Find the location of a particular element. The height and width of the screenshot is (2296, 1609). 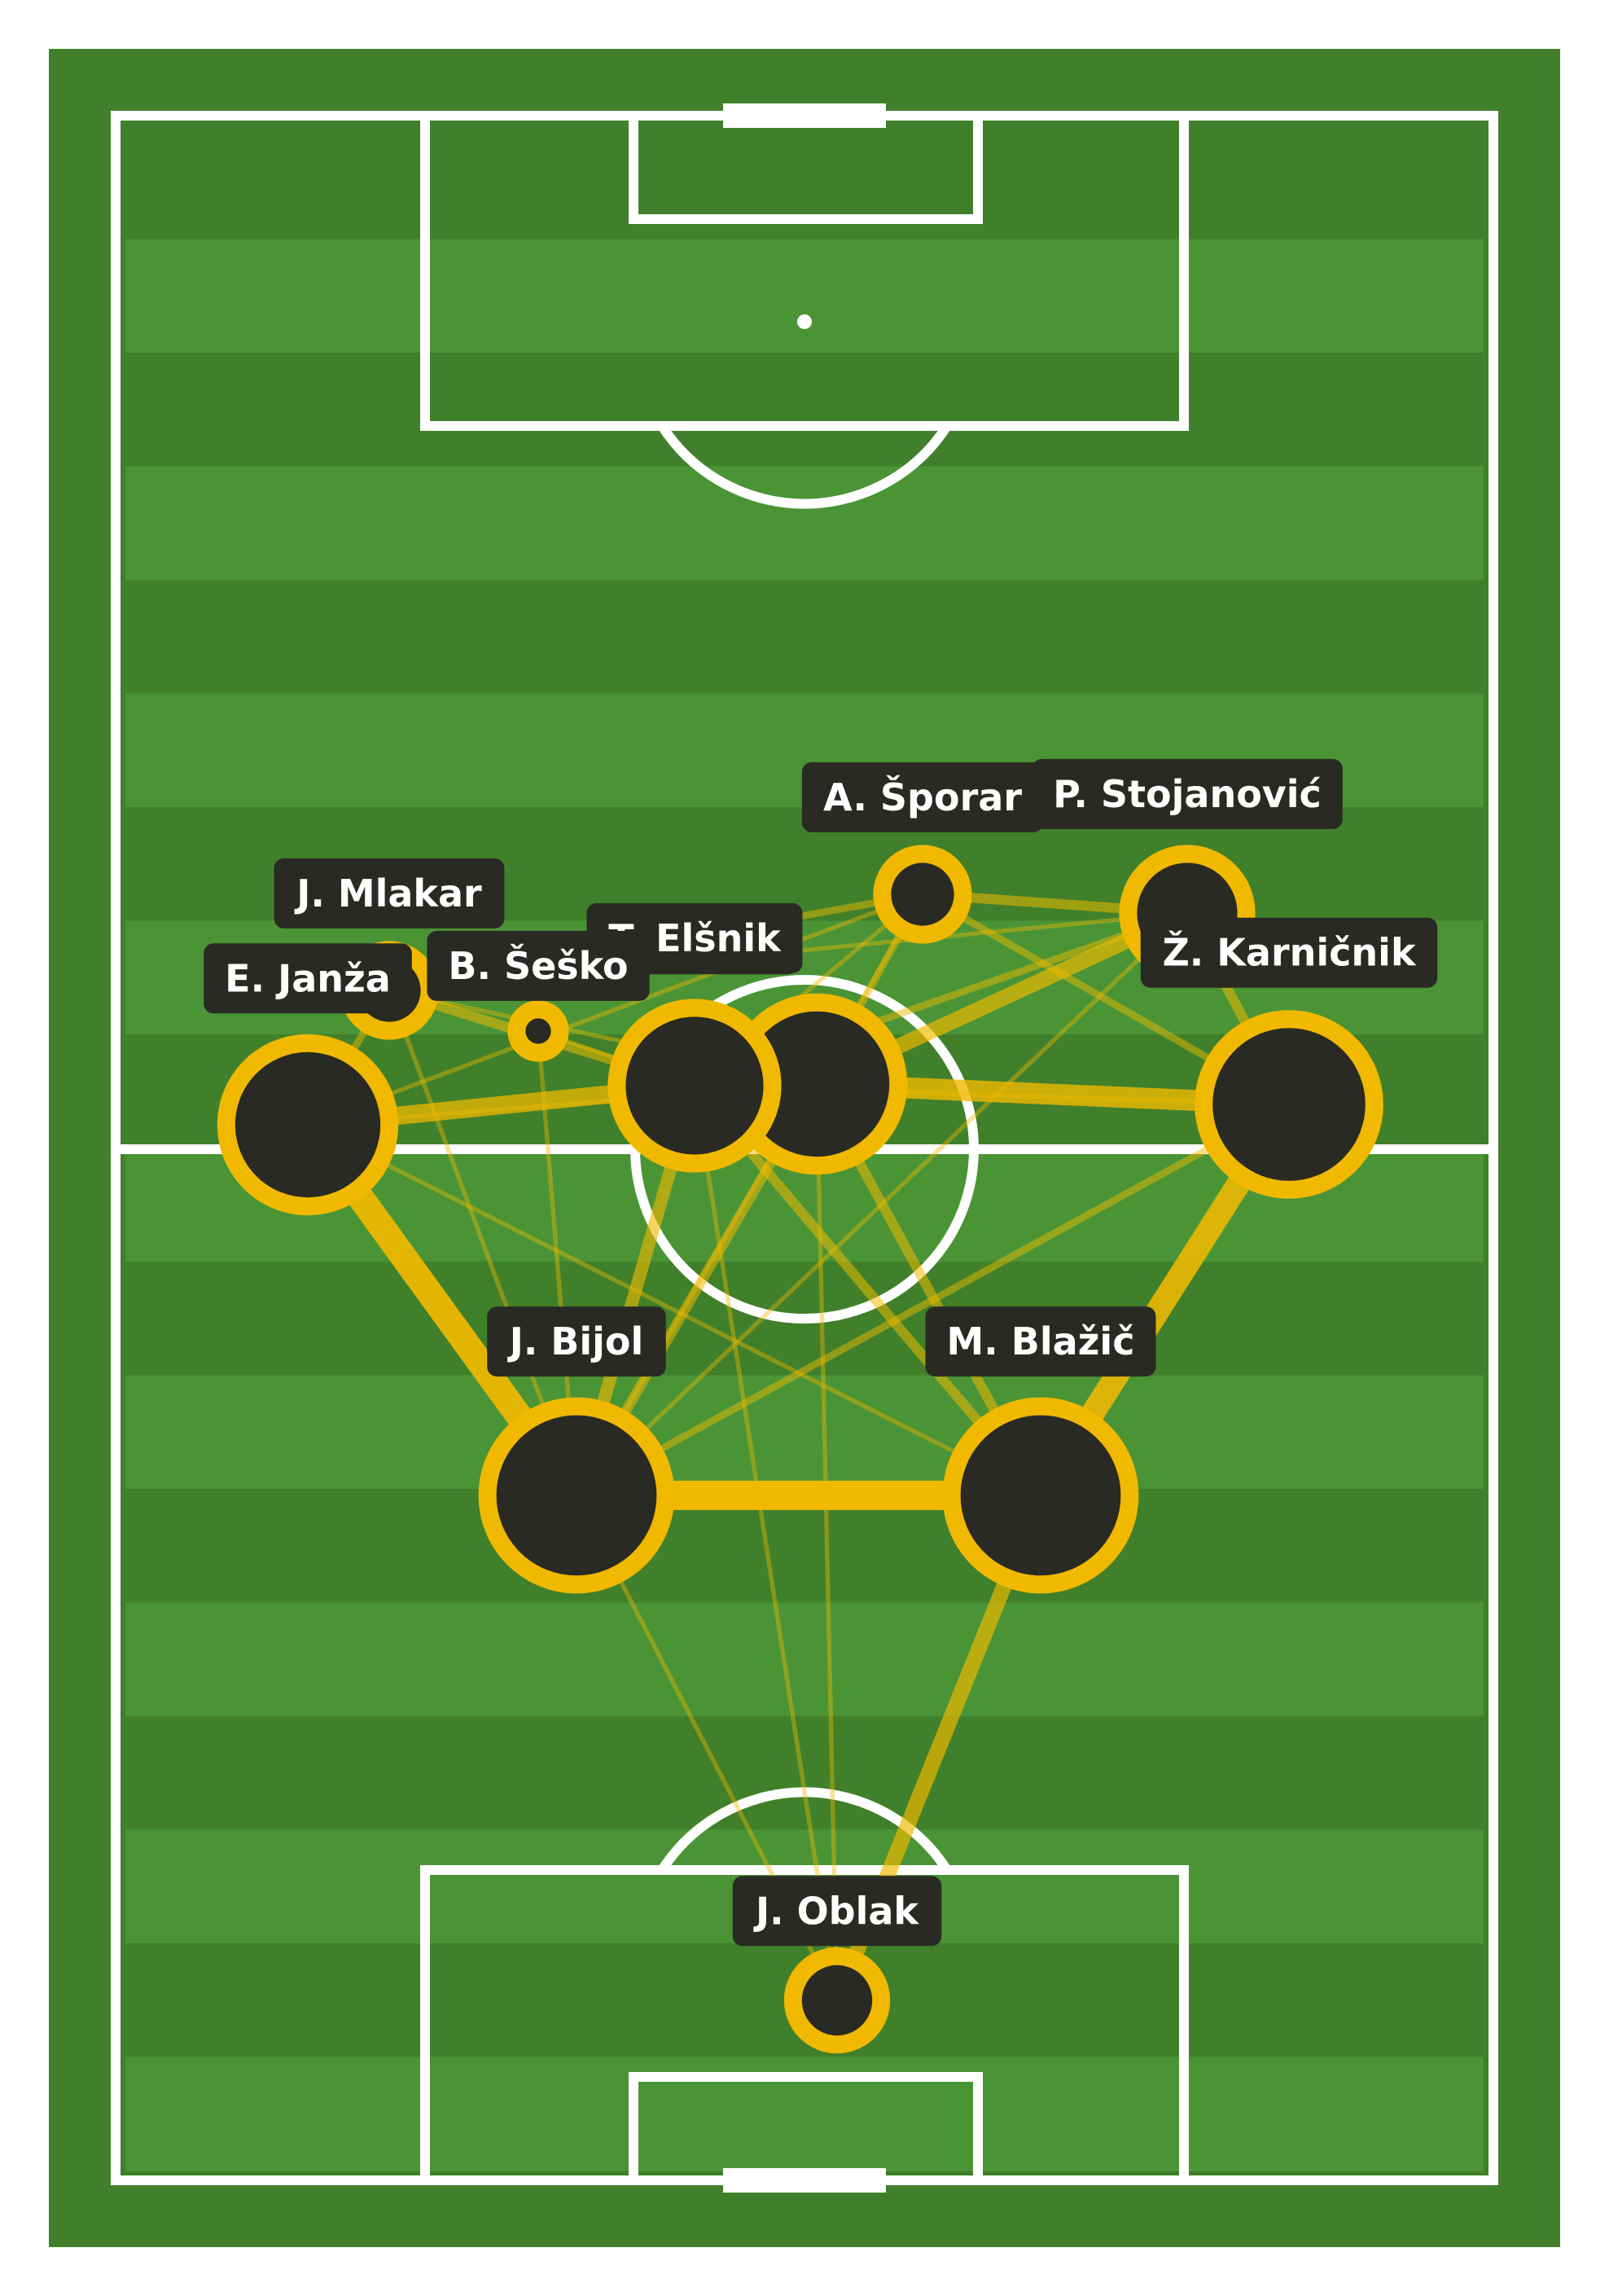

pass-link-janza-sporar is located at coordinates (615, 1009).